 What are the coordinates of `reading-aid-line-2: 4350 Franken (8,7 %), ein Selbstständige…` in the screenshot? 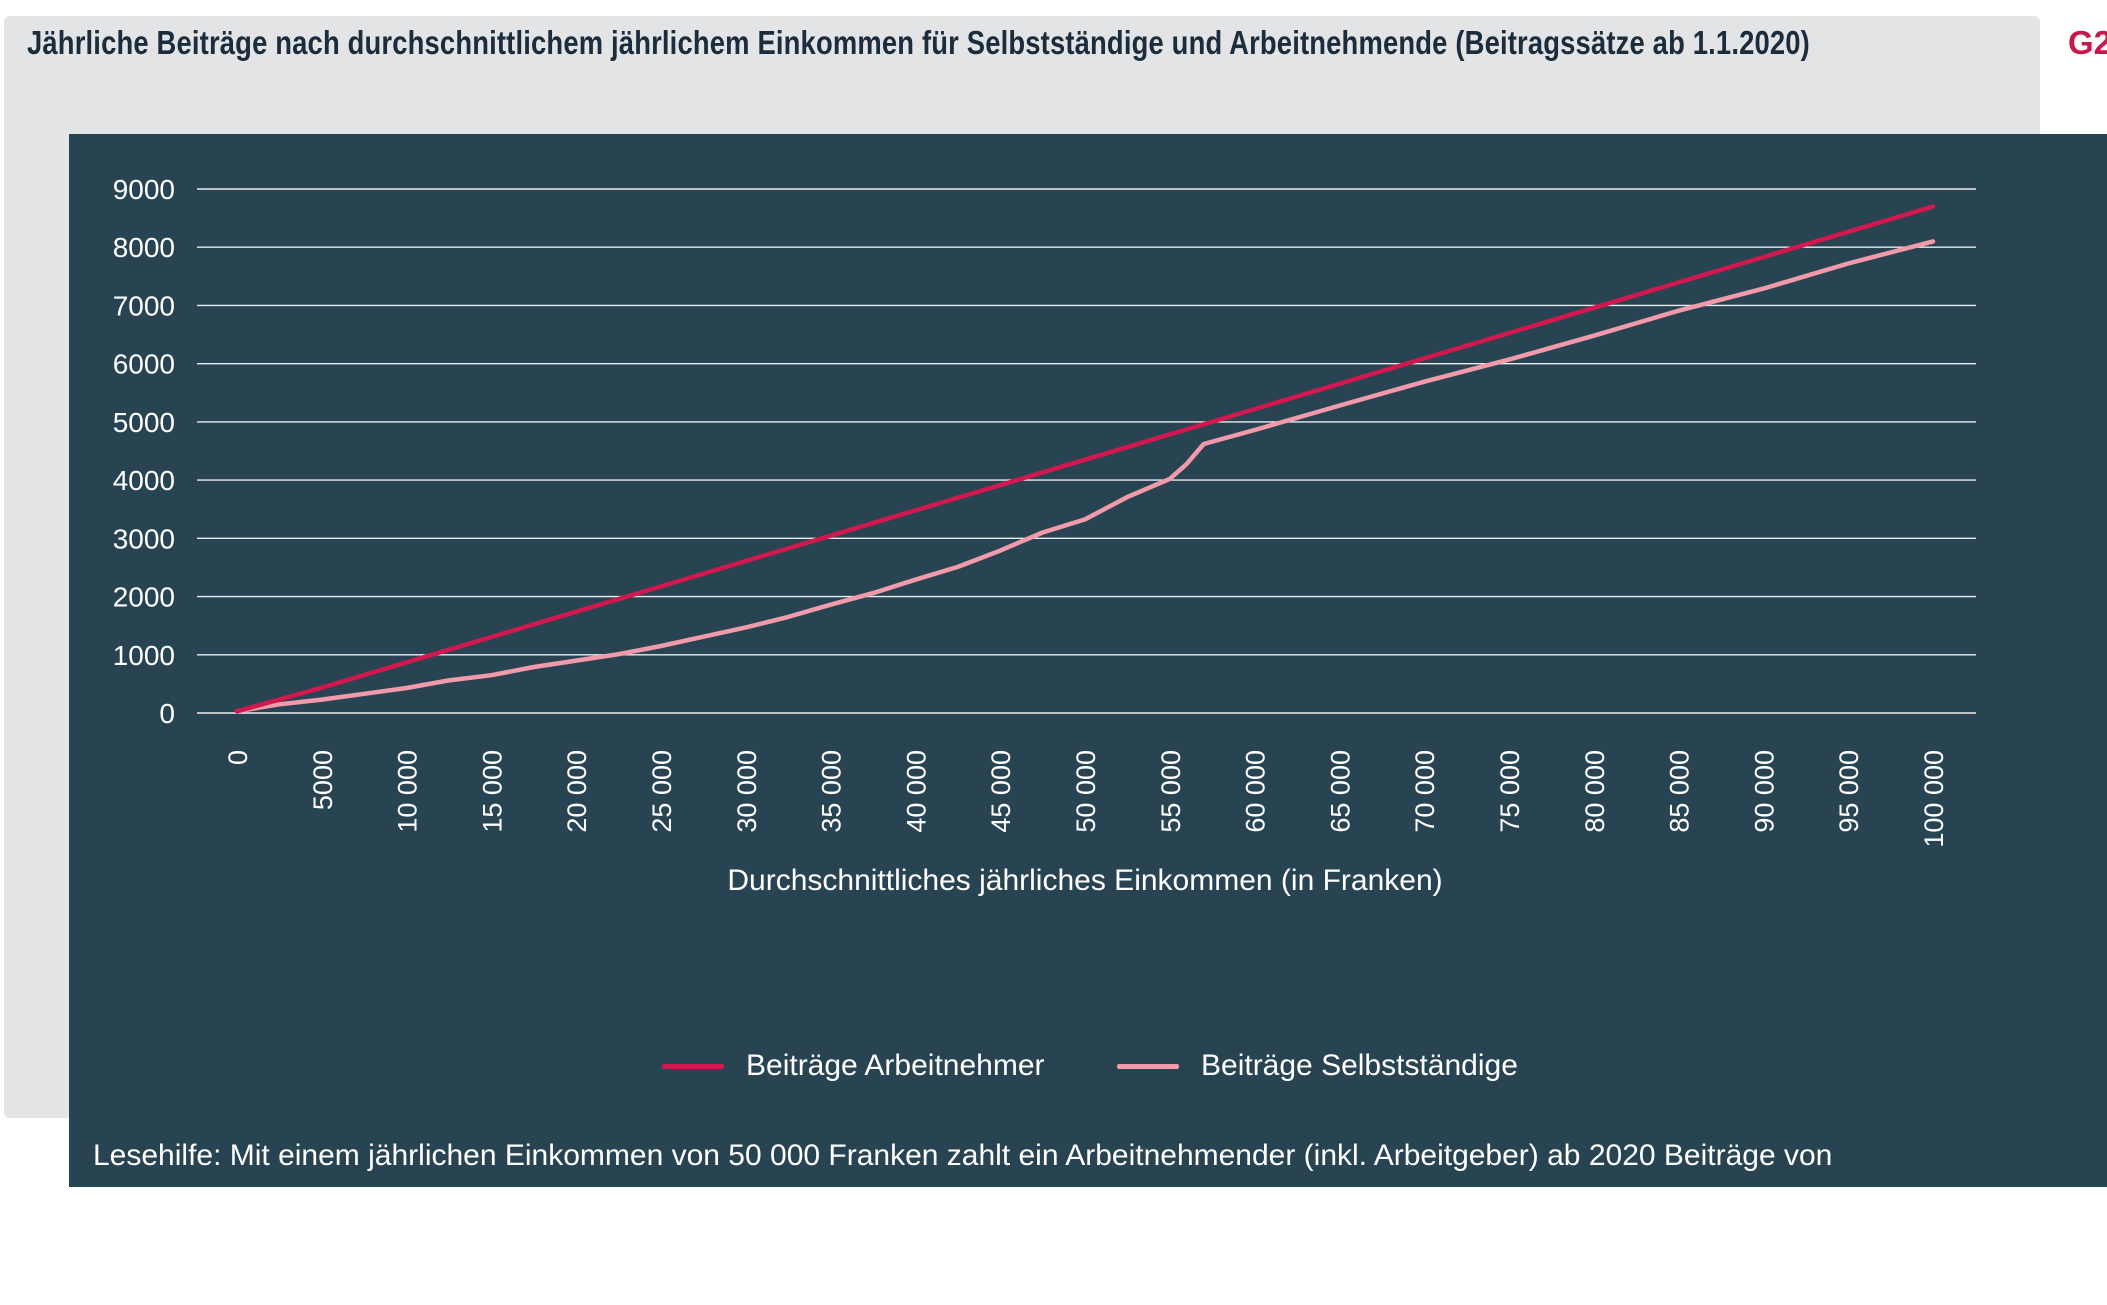 It's located at (596, 1199).